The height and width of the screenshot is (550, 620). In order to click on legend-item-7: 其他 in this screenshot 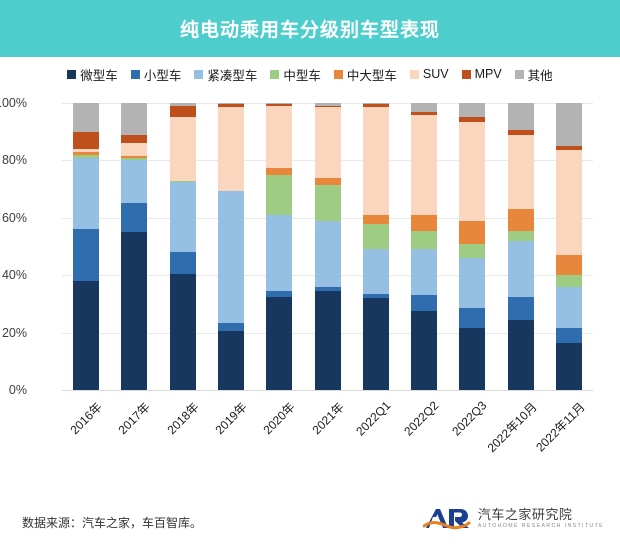, I will do `click(533, 74)`.